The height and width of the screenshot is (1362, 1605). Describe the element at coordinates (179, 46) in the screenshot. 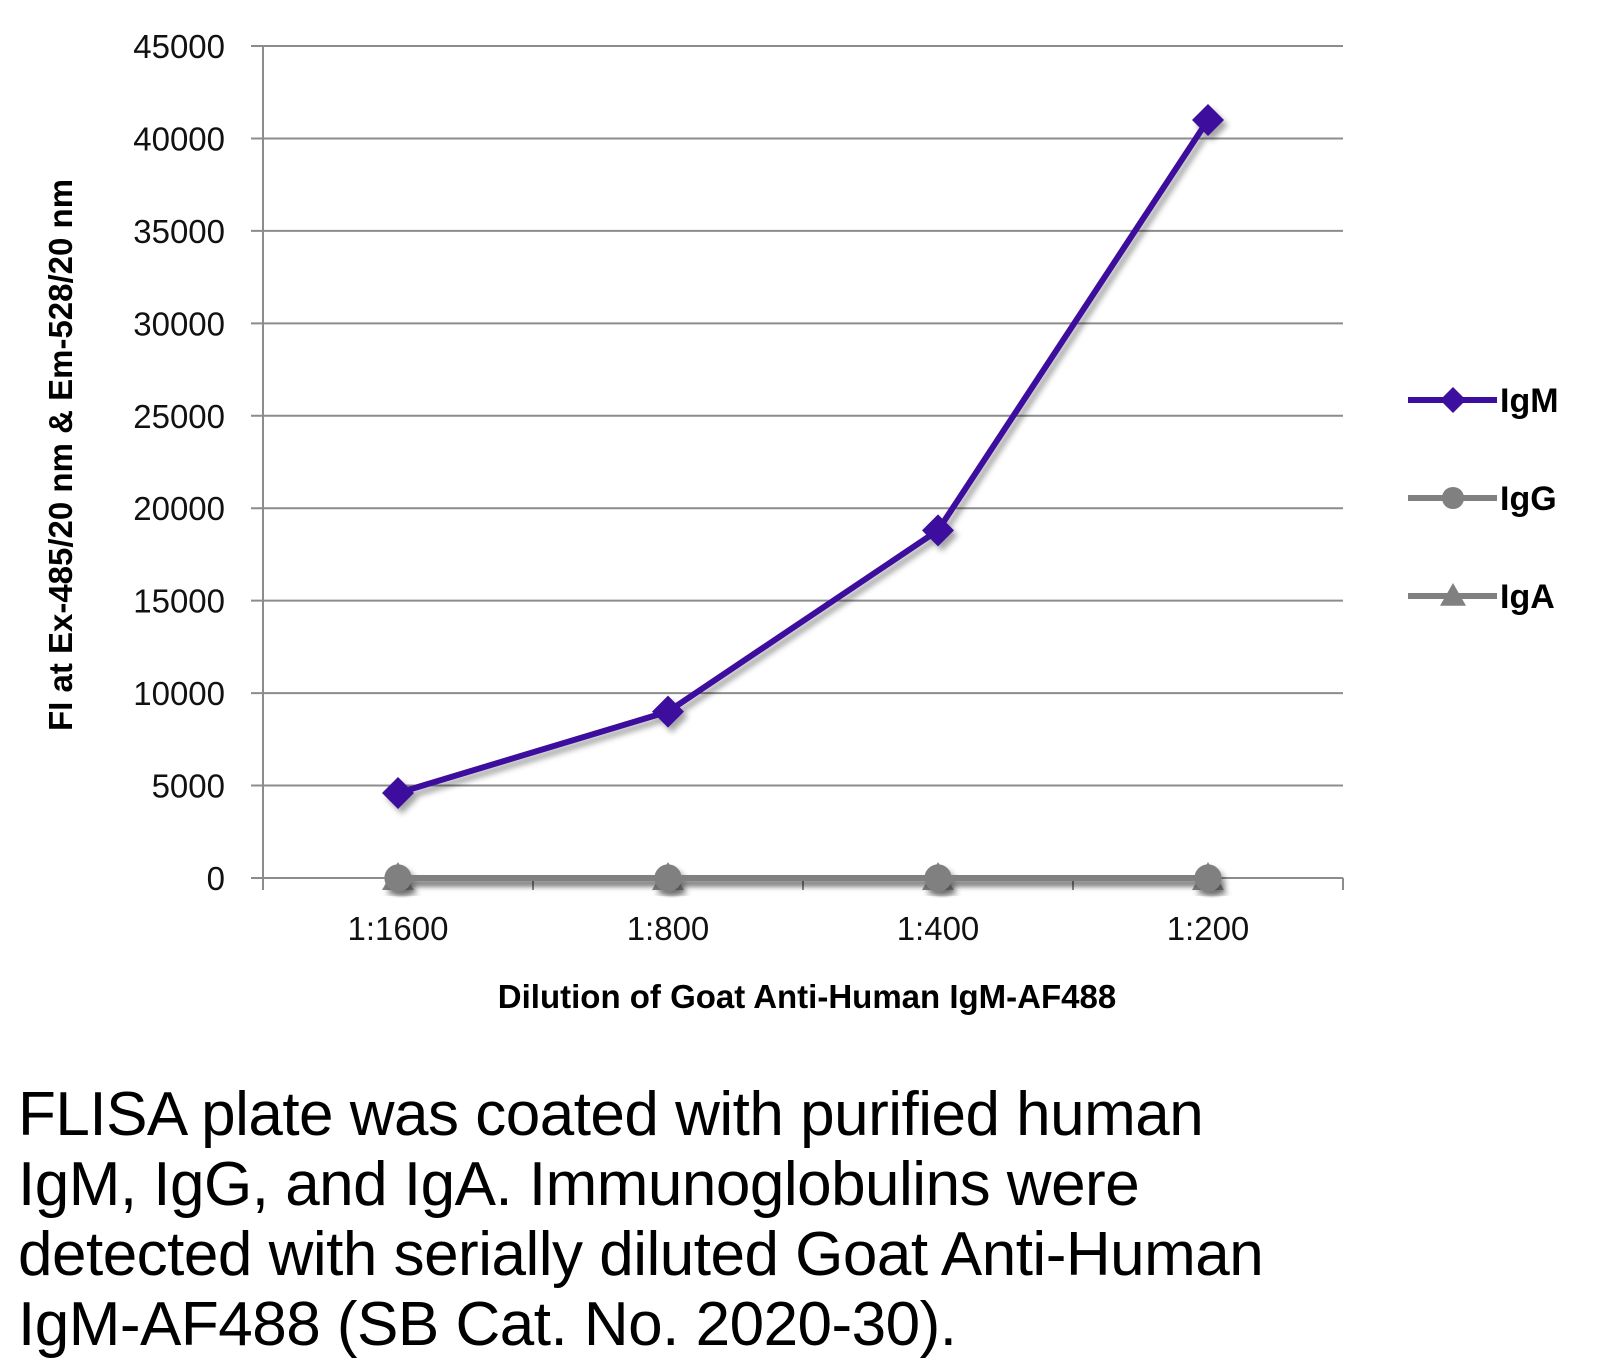

I see `y-tick-label: 45000` at that location.